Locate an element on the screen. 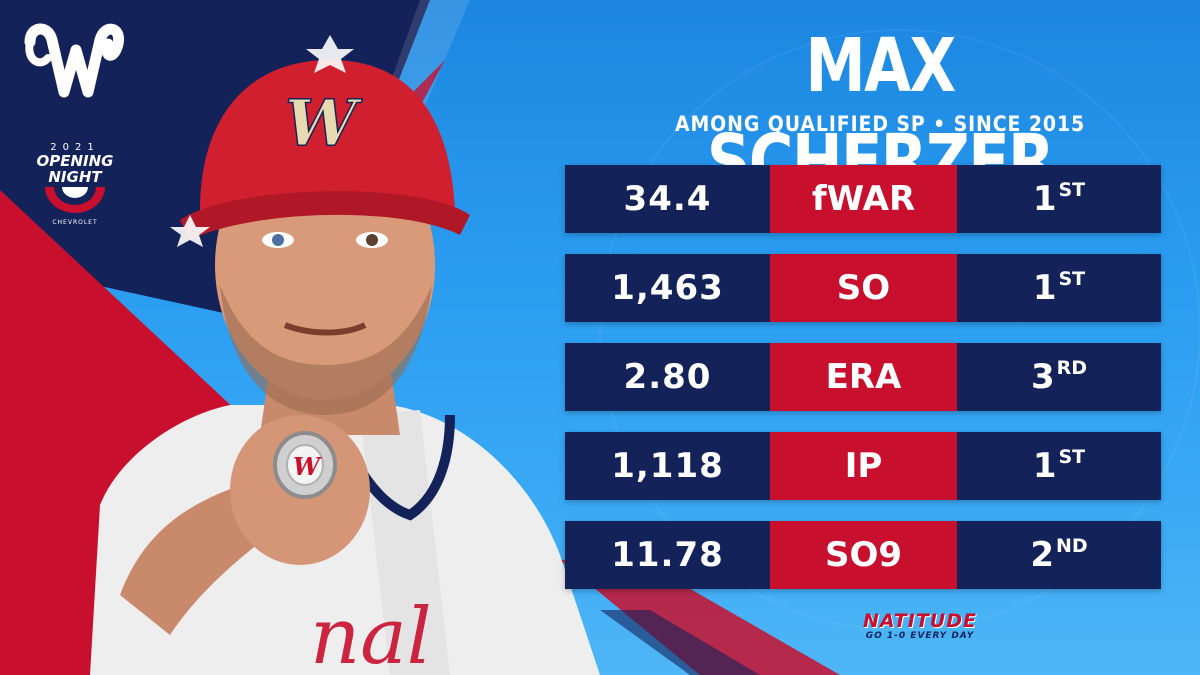 The width and height of the screenshot is (1200, 675). badge-sponsor: CHEVROLET is located at coordinates (75, 222).